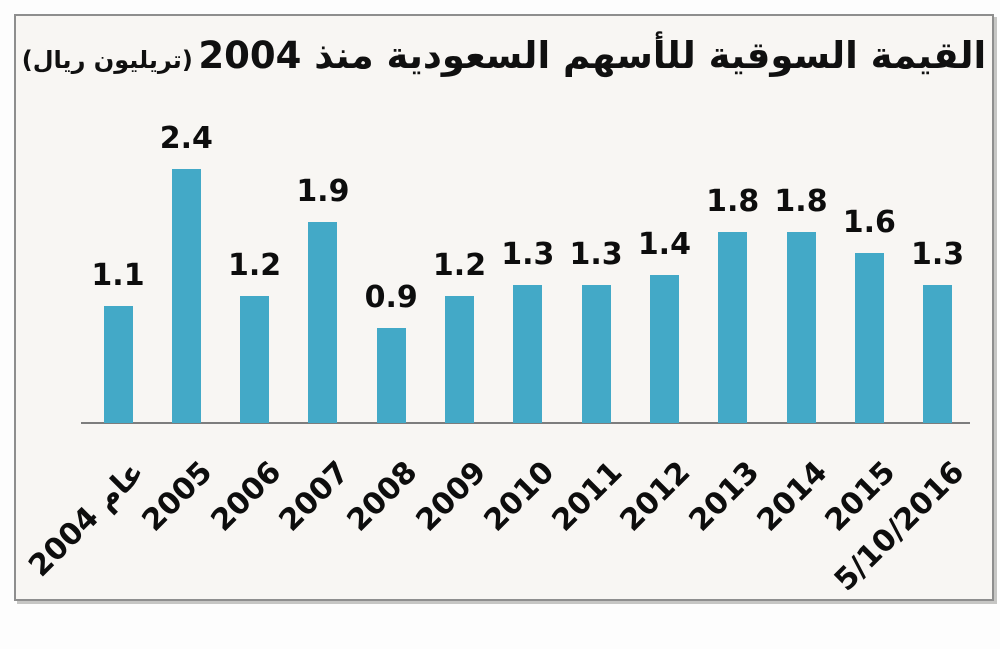  I want to click on chart-title-text: القيمة السوقية للأسهم السعودية منذ 2004, so click(592, 55).